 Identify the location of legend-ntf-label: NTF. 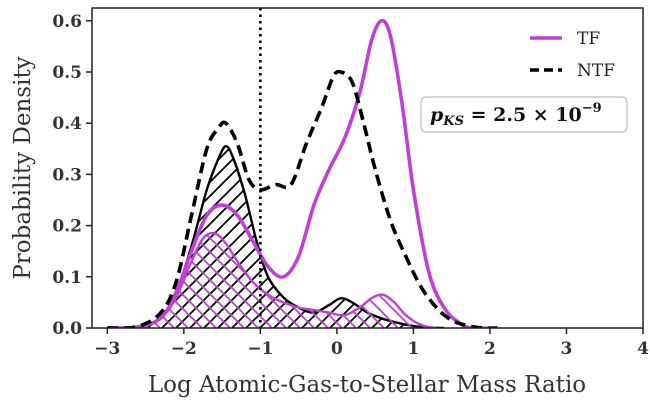
(596, 71).